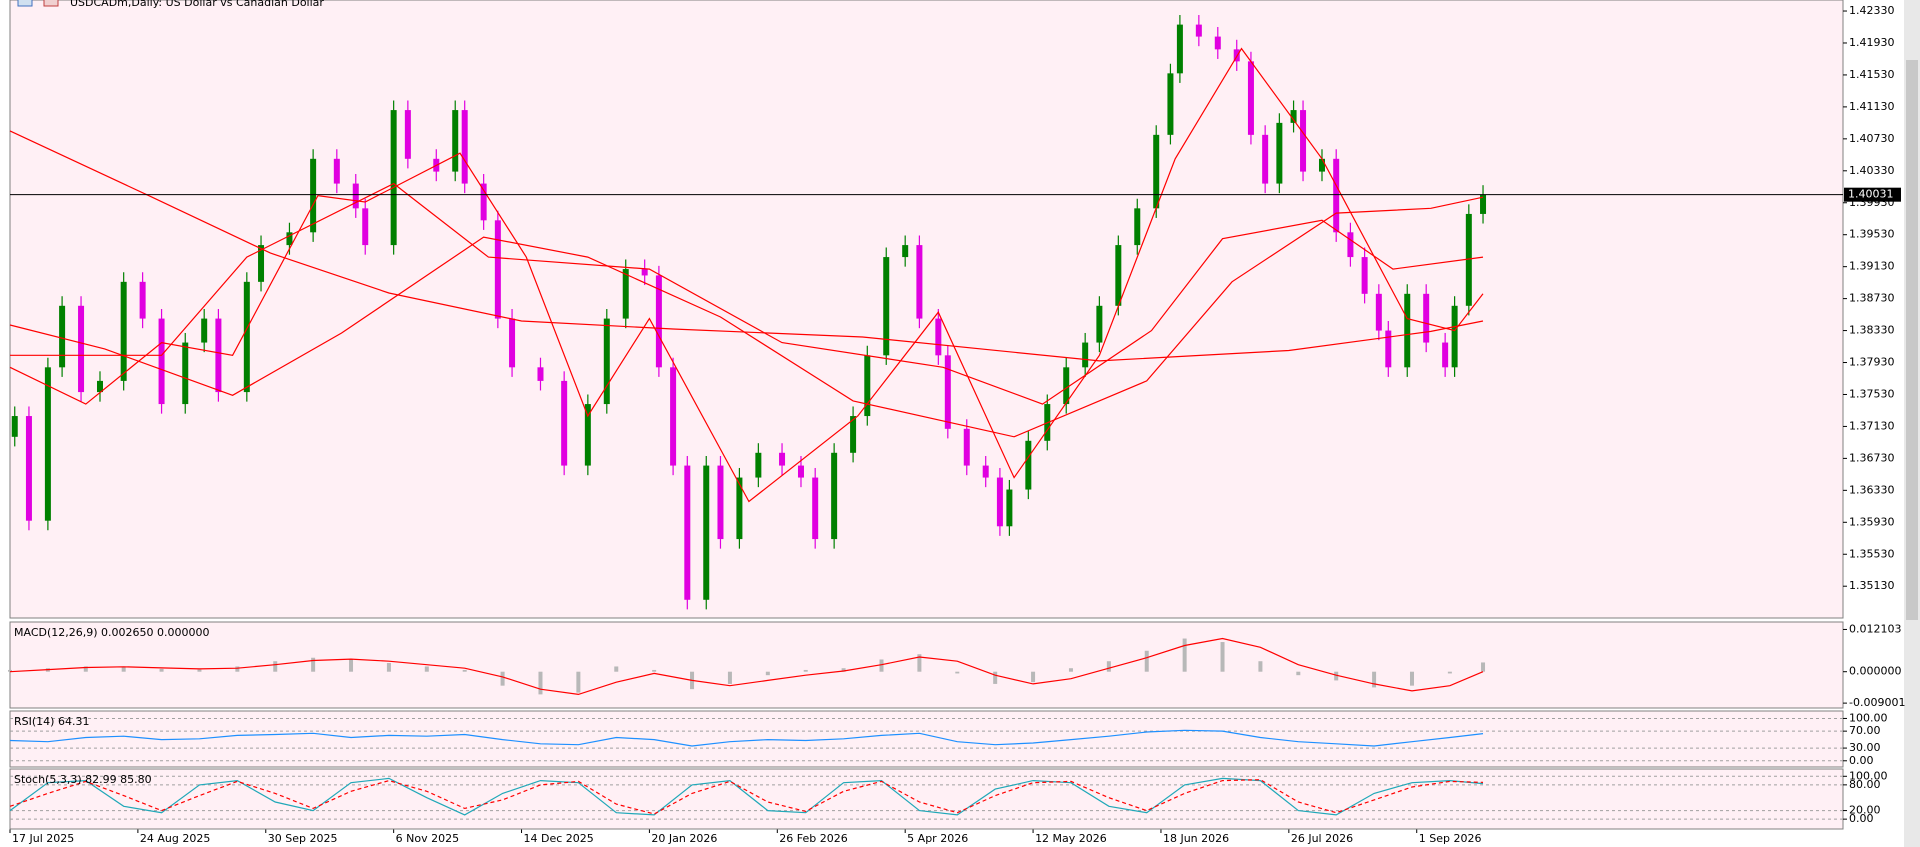 The height and width of the screenshot is (847, 1920). Describe the element at coordinates (926, 665) in the screenshot. I see `pane` at that location.